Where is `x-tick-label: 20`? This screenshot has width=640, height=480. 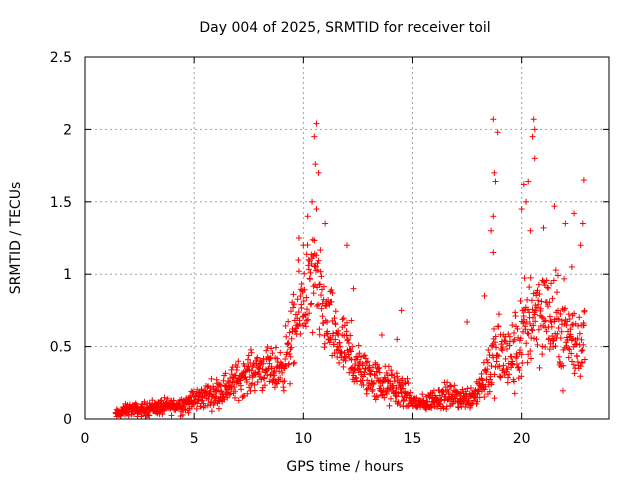 x-tick-label: 20 is located at coordinates (522, 439).